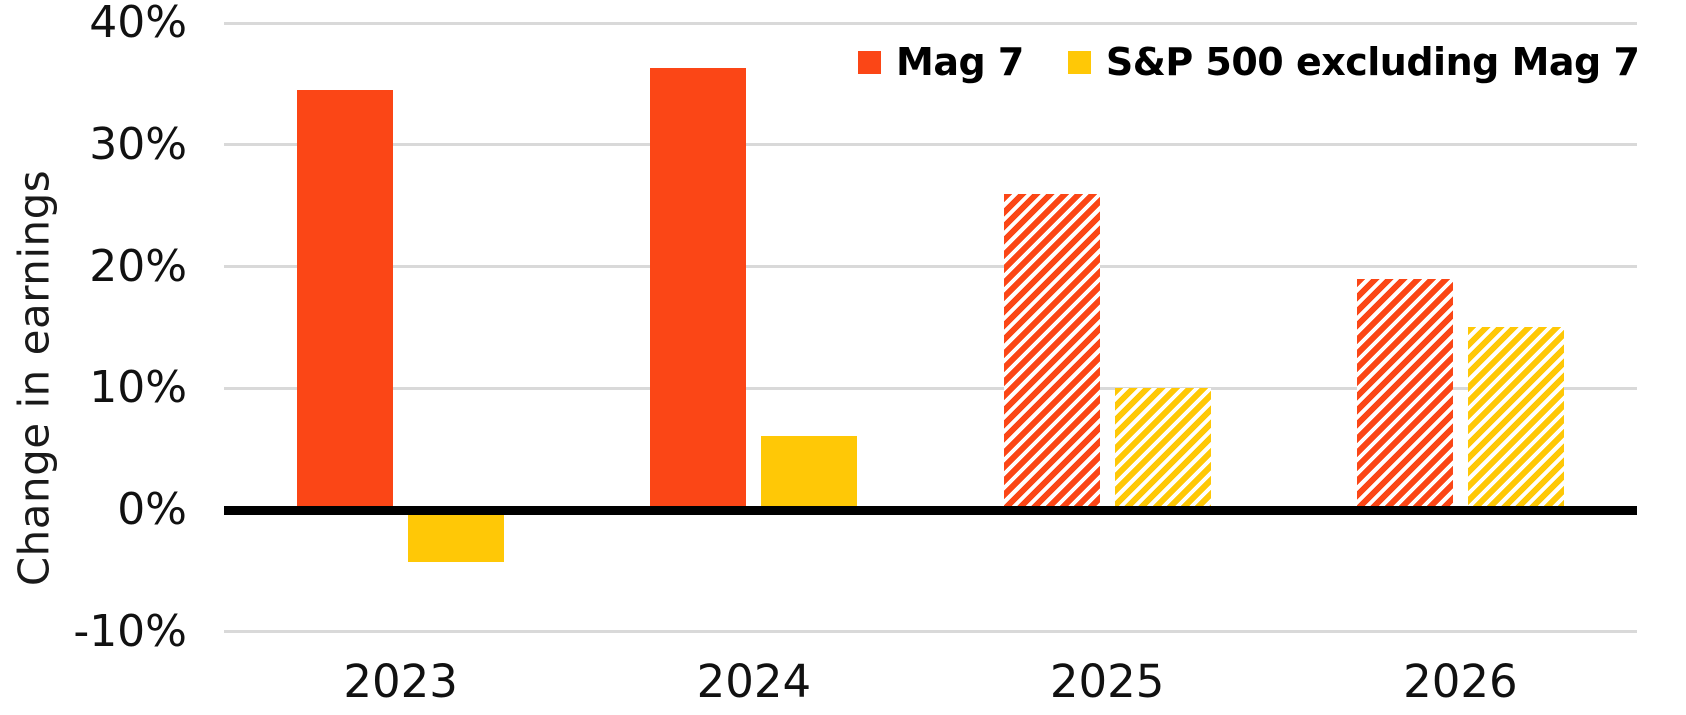 The height and width of the screenshot is (715, 1686). I want to click on zero-axis-line, so click(930, 510).